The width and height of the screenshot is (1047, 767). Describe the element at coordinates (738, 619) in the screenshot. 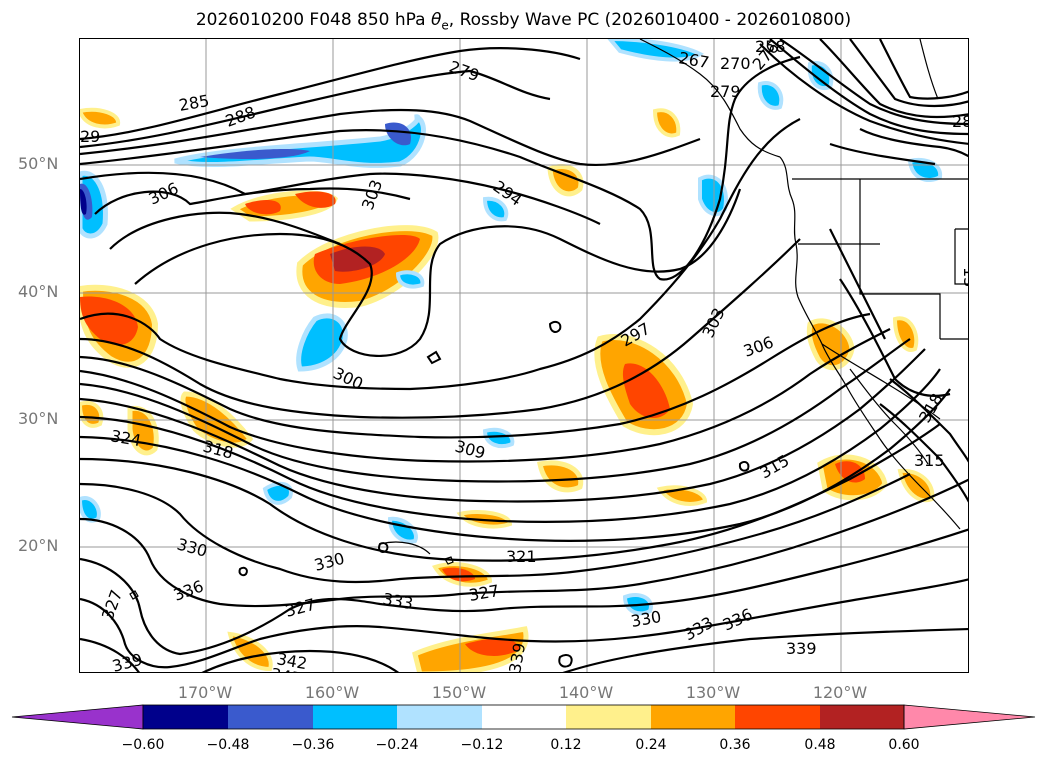

I see `contour-label: 336` at that location.